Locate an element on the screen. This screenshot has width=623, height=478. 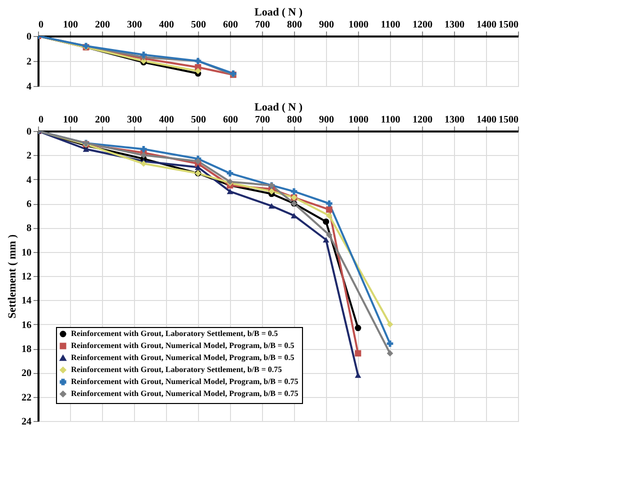
y-tick-label: 6 is located at coordinates (29, 204).